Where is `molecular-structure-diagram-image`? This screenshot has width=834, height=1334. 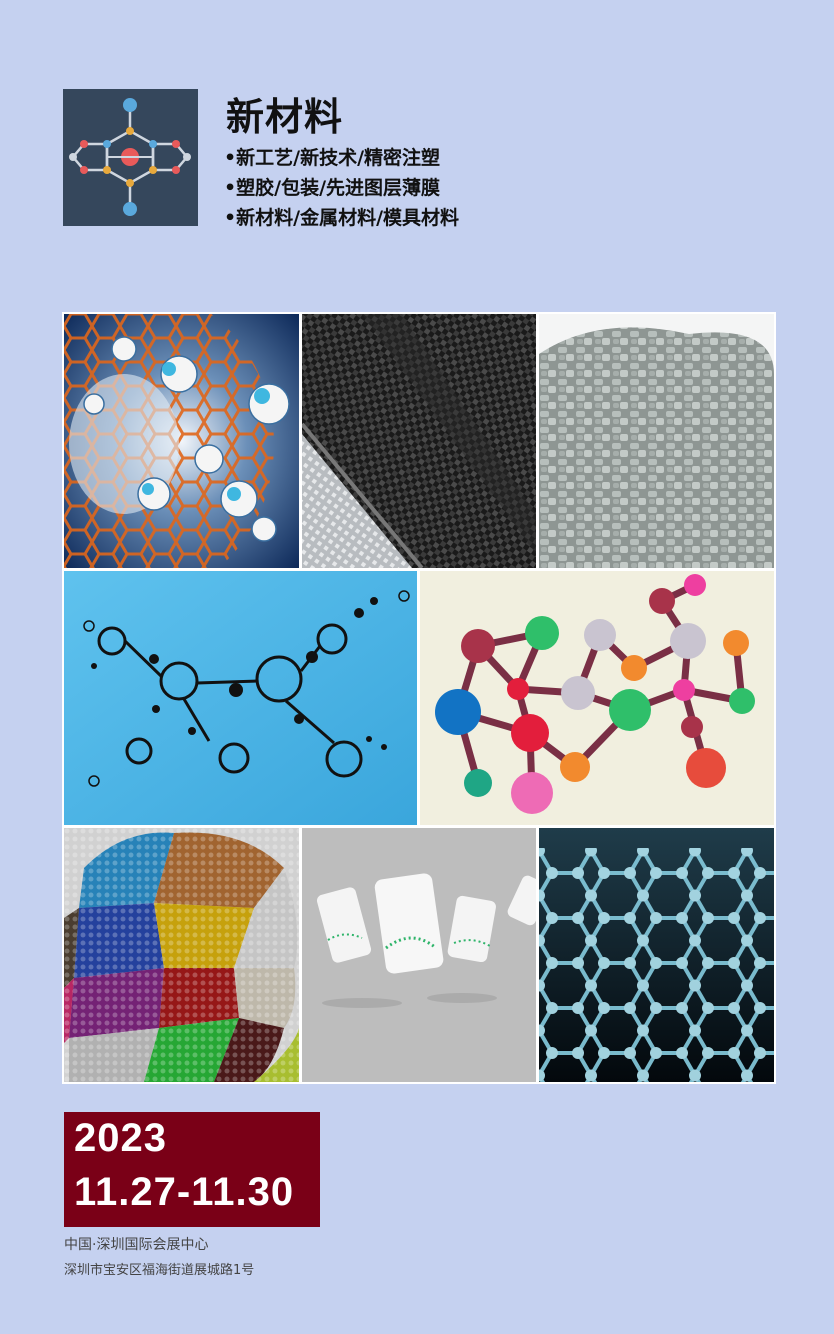
molecular-structure-diagram-image is located at coordinates (240, 698).